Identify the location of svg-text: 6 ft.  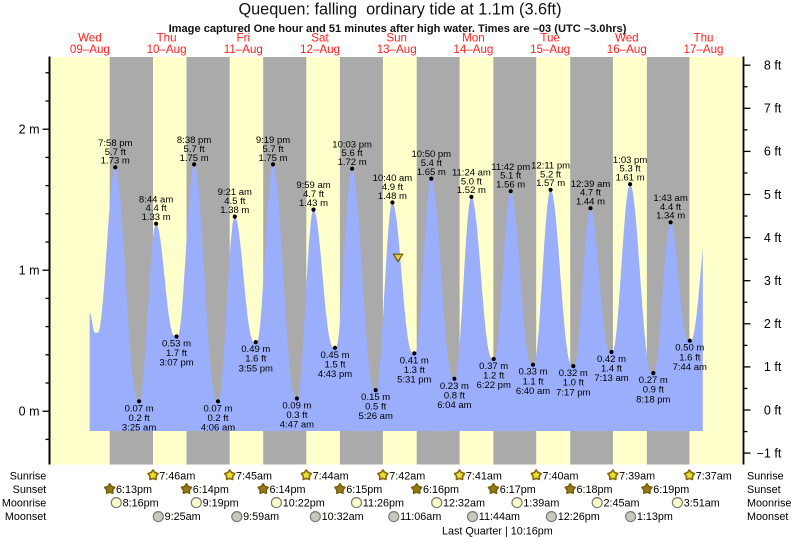
(773, 152).